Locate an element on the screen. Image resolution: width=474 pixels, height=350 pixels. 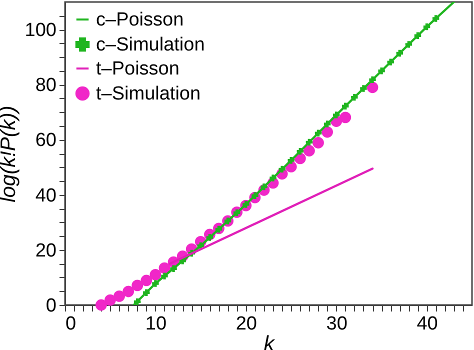
y-axis-title: log(k!P(k)) is located at coordinates (10, 154).